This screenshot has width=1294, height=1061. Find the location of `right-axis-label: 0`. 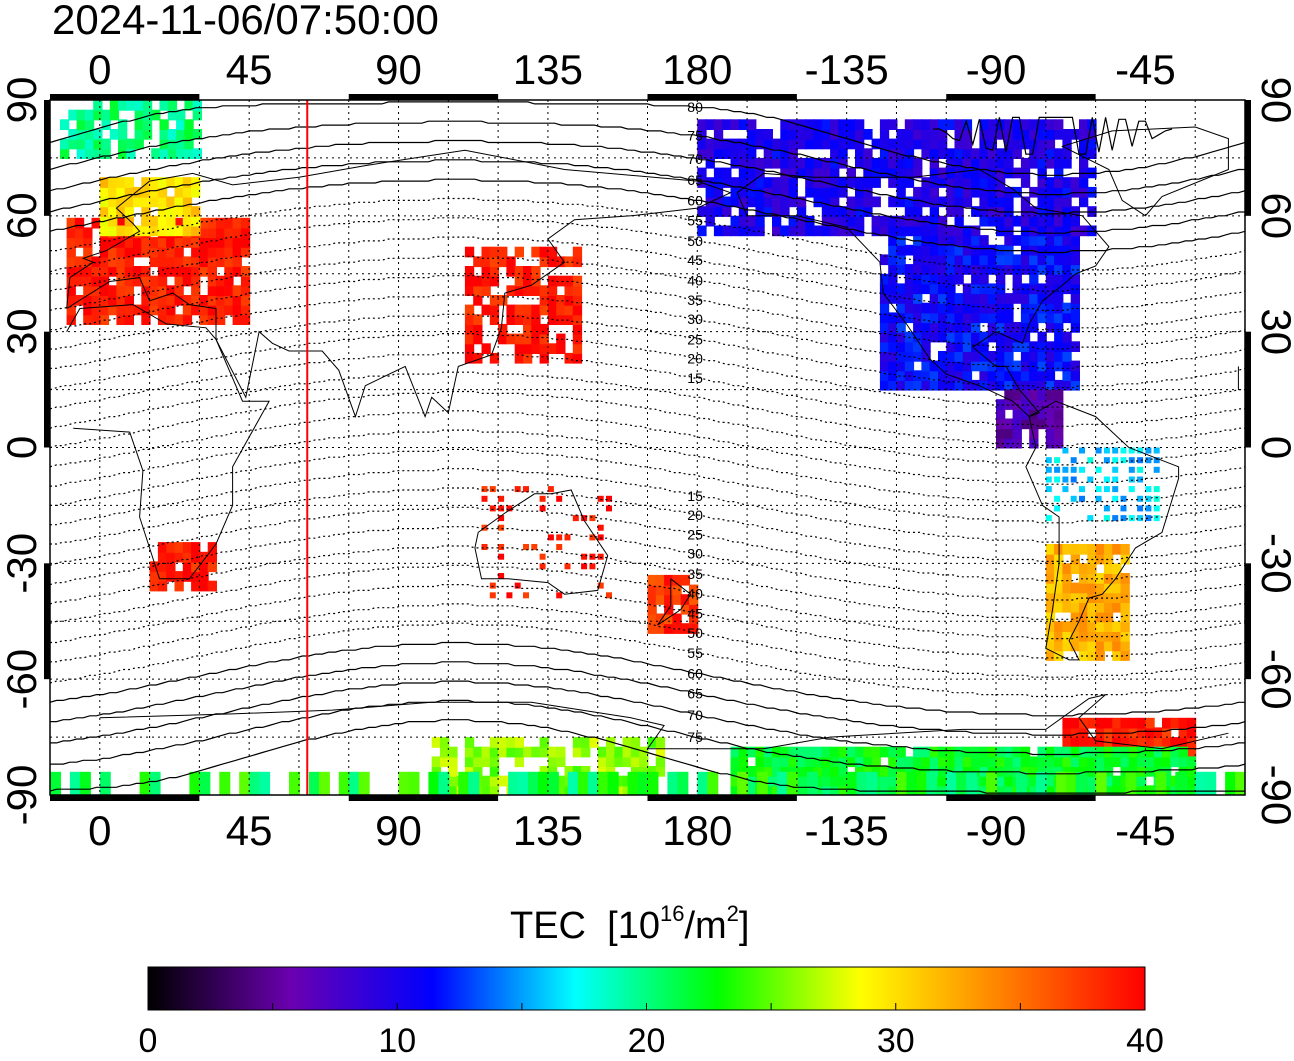

right-axis-label: 0 is located at coordinates (1273, 447).